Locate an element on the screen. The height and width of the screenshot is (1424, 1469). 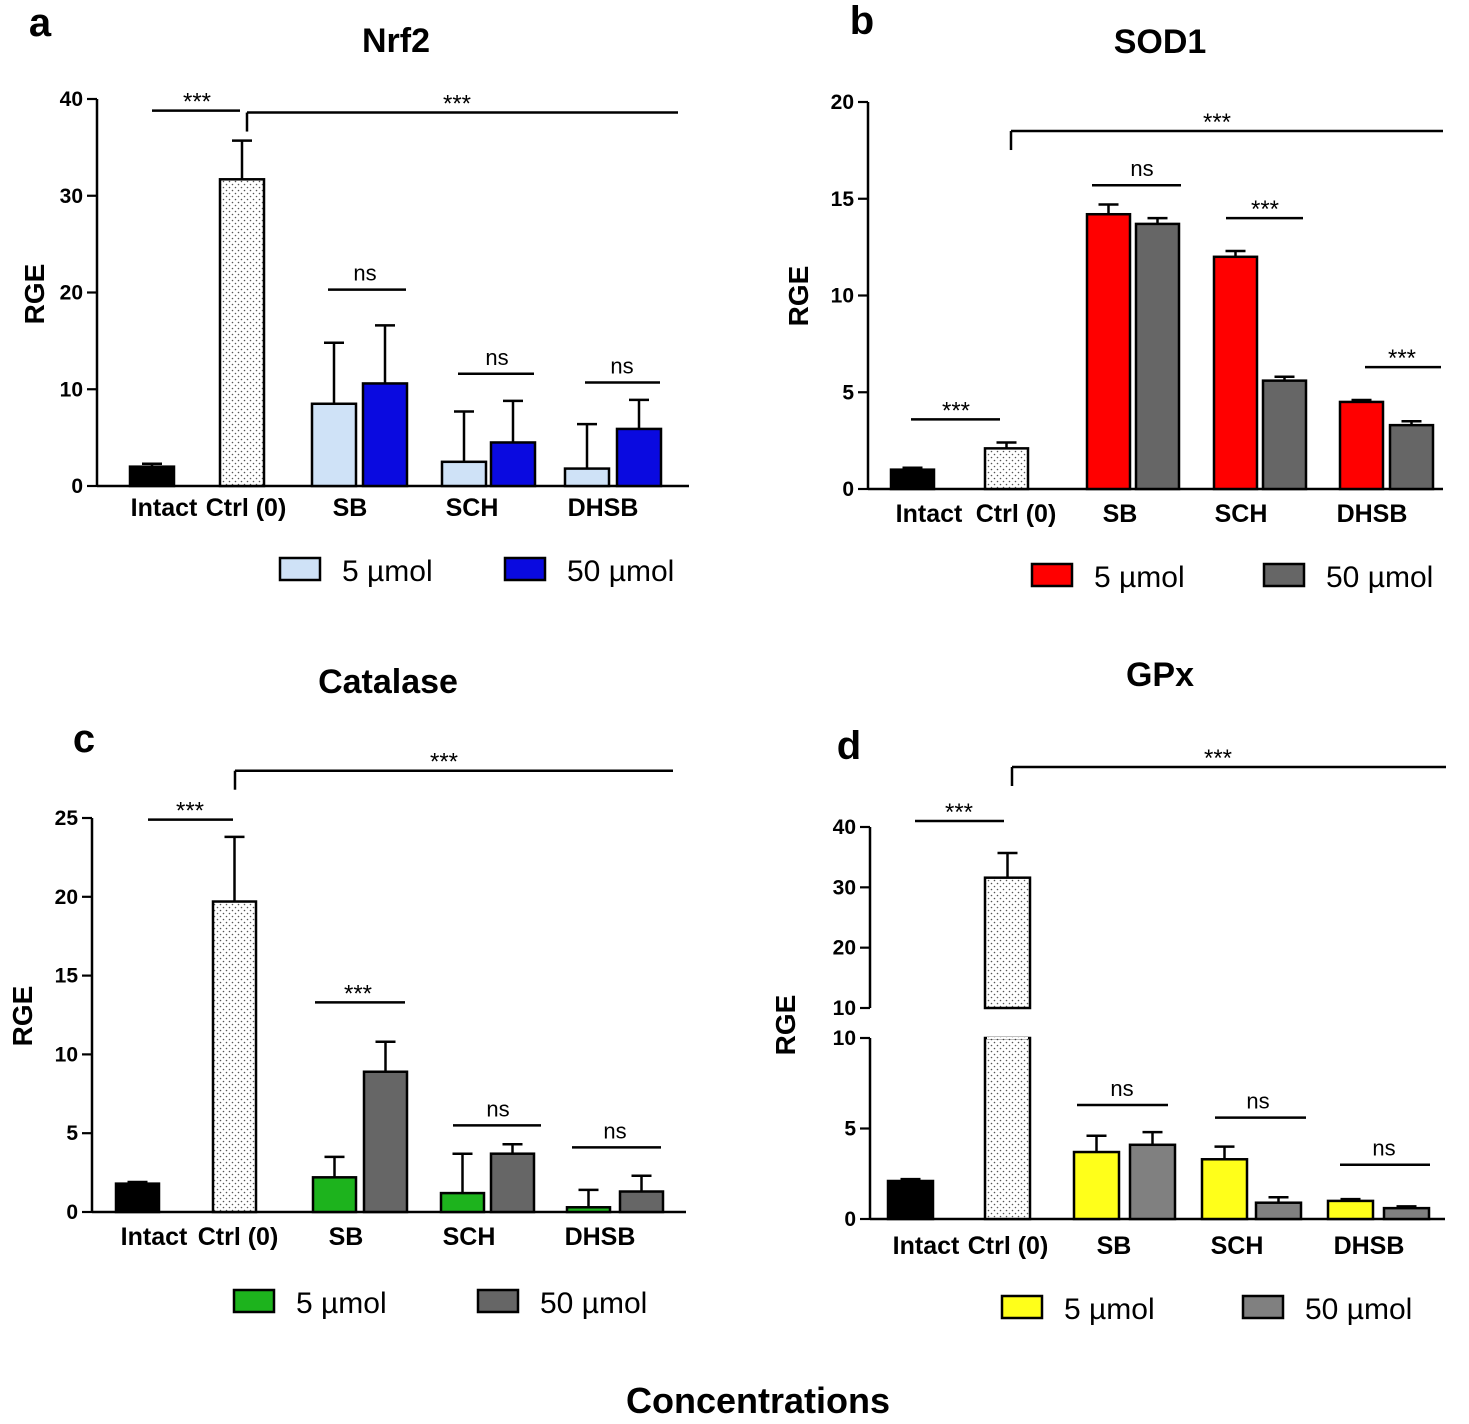
x-category-label: Intact is located at coordinates (929, 514).